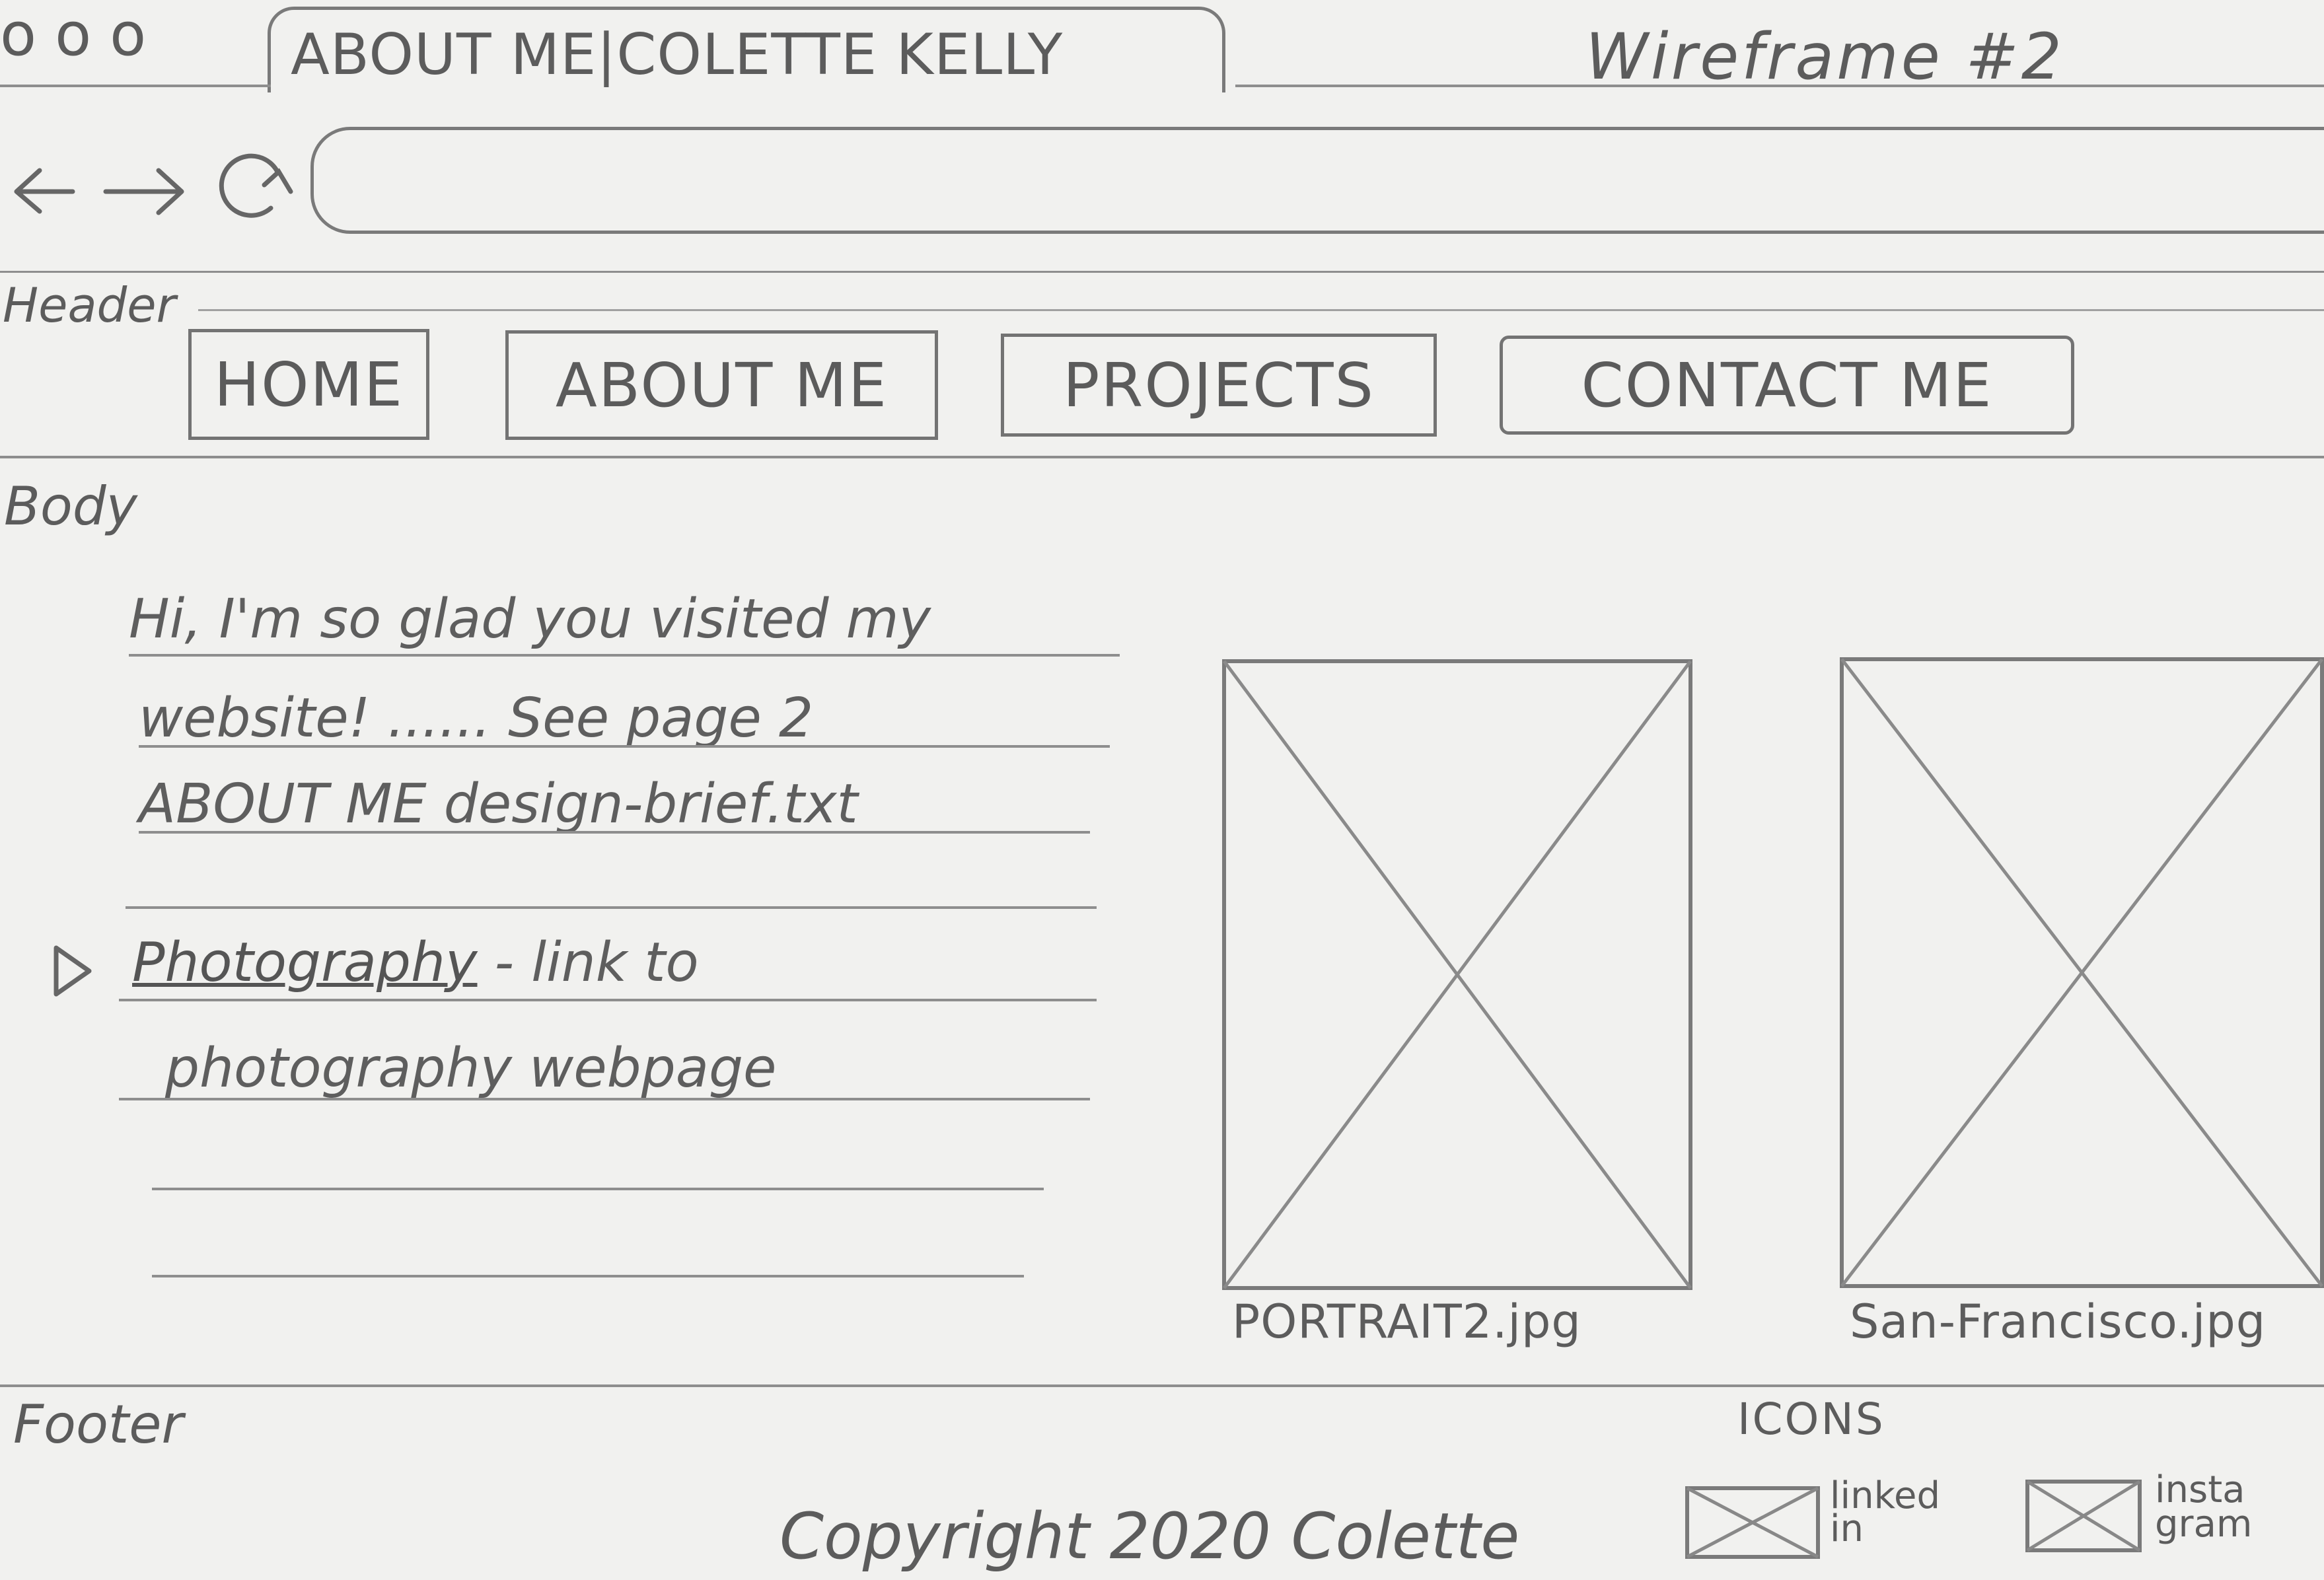 The image size is (2324, 1580). What do you see at coordinates (1317, 180) in the screenshot?
I see `address-bar` at bounding box center [1317, 180].